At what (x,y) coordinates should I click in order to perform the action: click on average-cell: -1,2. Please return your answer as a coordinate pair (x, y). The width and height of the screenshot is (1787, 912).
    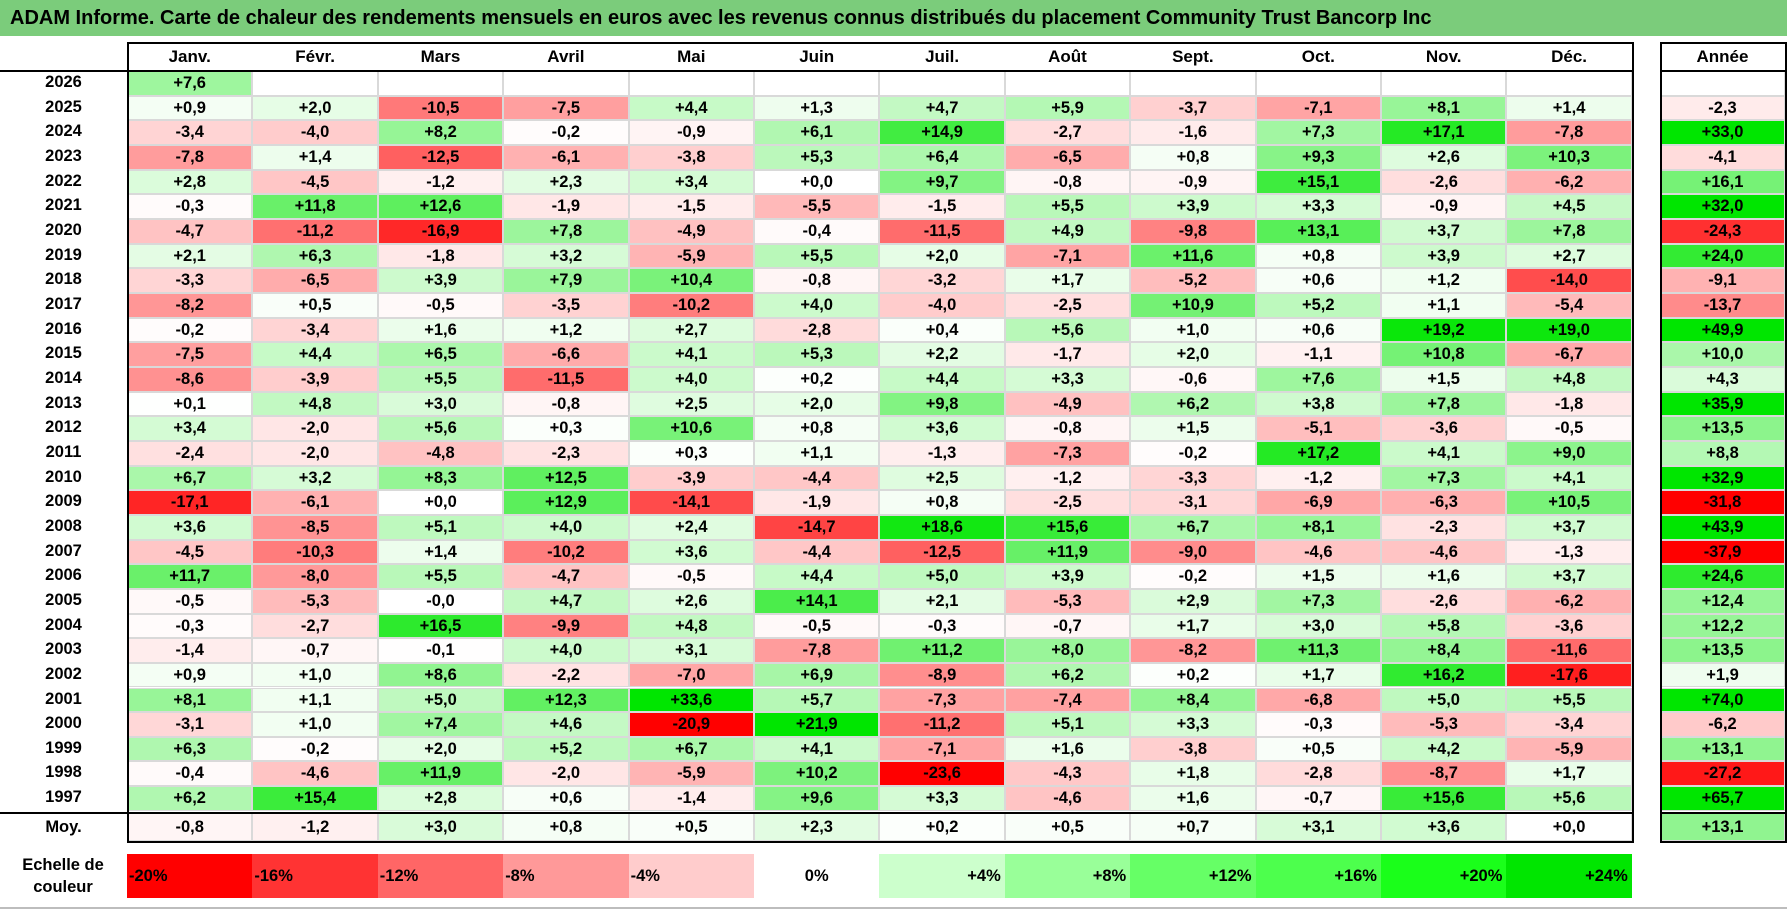
    Looking at the image, I should click on (315, 826).